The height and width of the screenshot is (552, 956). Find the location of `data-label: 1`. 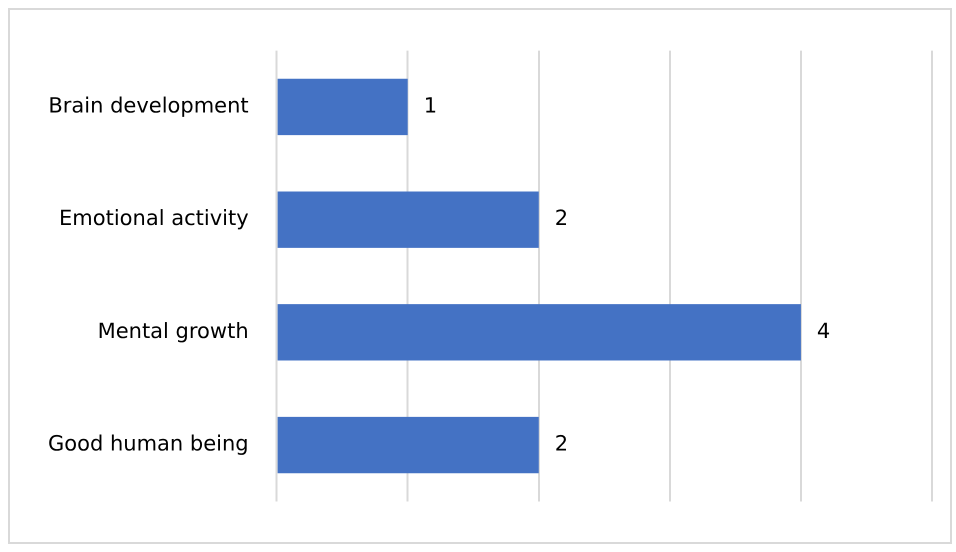

data-label: 1 is located at coordinates (431, 105).